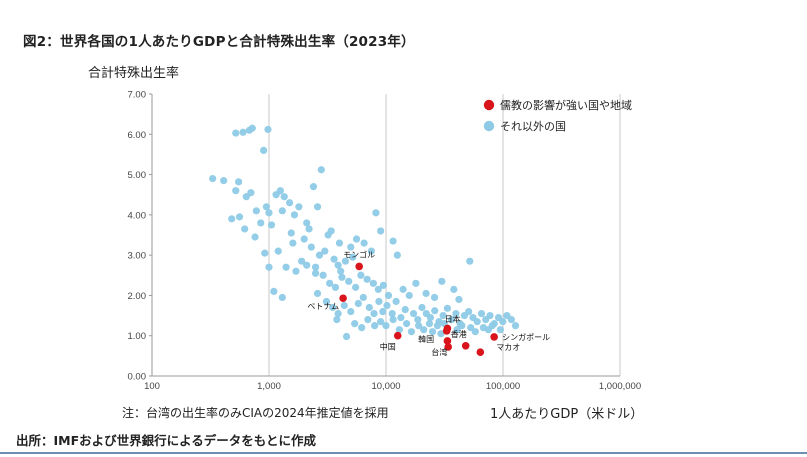 This screenshot has width=807, height=457. What do you see at coordinates (219, 42) in the screenshot?
I see `chart-title: 図2：世界各国の1人あたりGDPと合計特殊出生率（2023年）` at bounding box center [219, 42].